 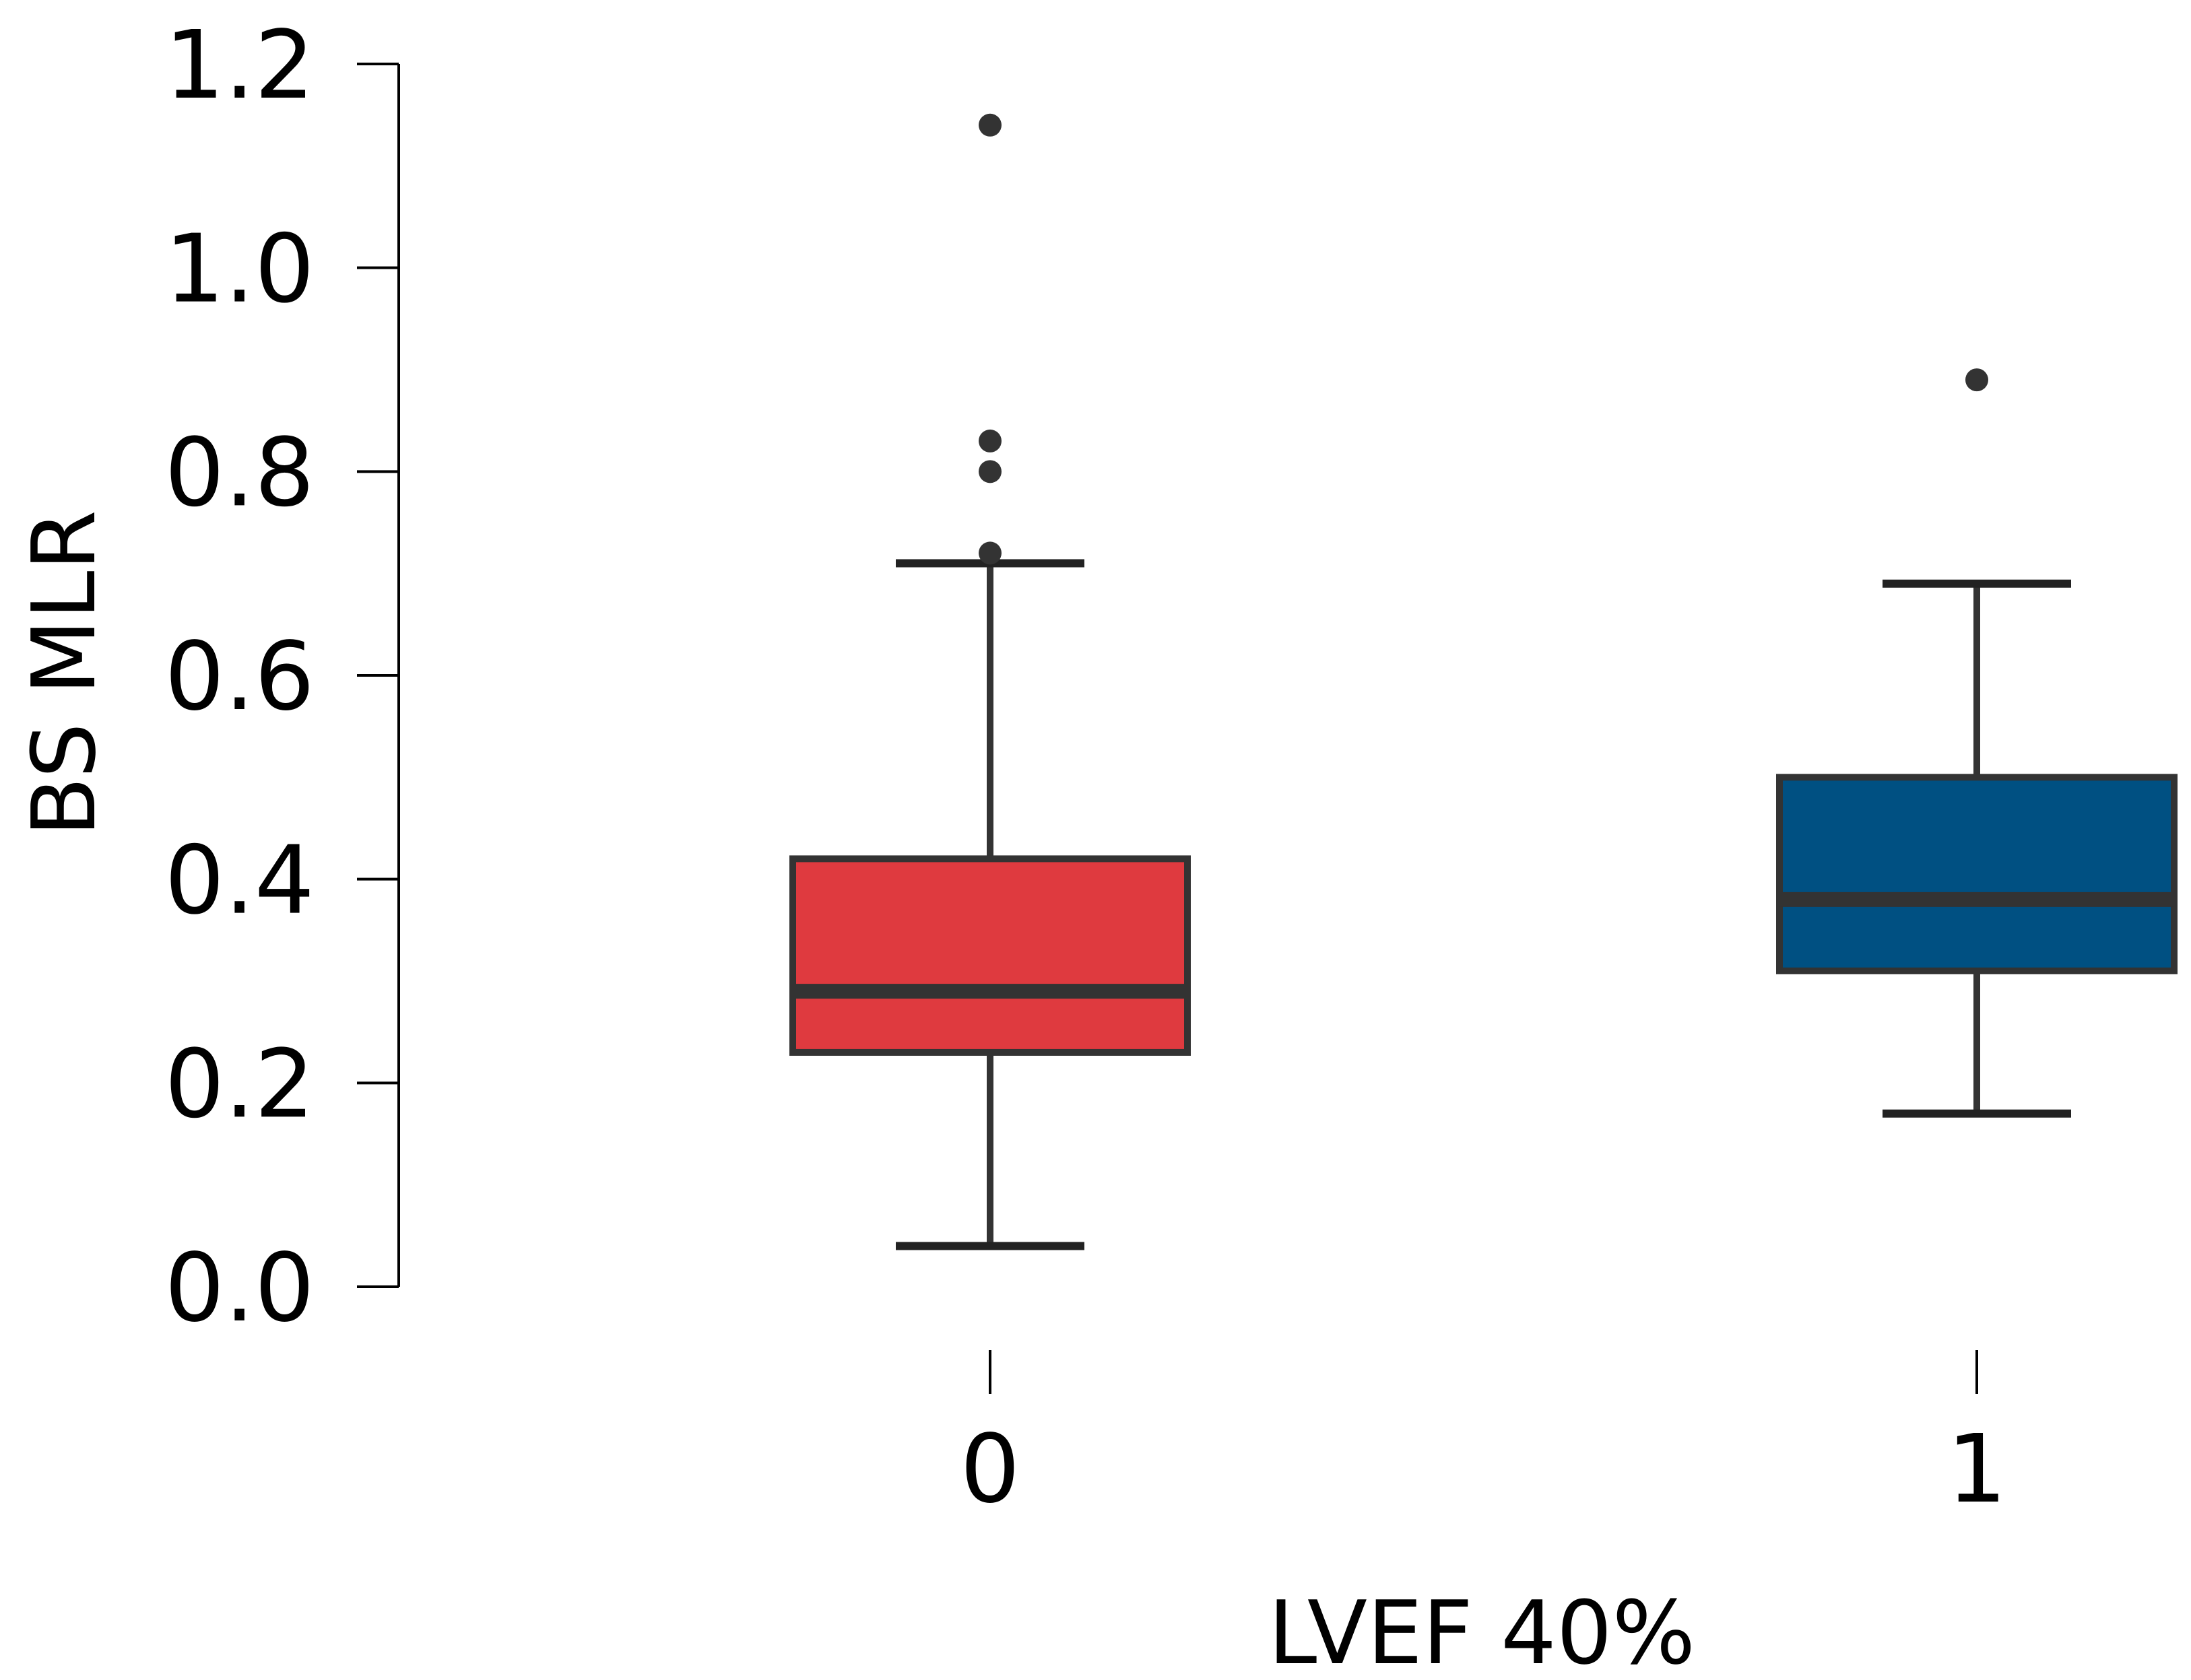 I want to click on y-axis-title: BS MLR, so click(x=64, y=673).